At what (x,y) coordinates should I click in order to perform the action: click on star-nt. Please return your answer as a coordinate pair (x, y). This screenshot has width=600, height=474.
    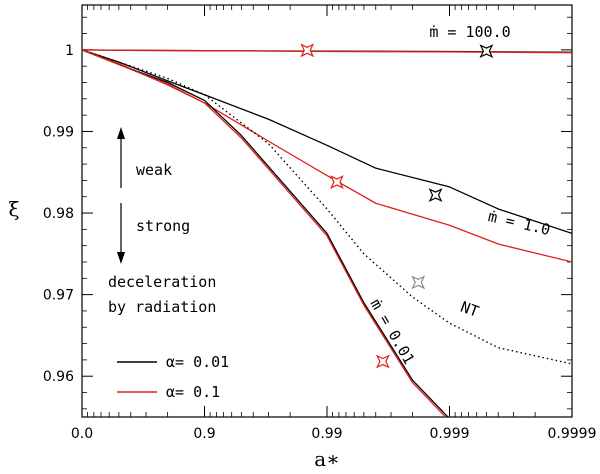
    Looking at the image, I should click on (418, 282).